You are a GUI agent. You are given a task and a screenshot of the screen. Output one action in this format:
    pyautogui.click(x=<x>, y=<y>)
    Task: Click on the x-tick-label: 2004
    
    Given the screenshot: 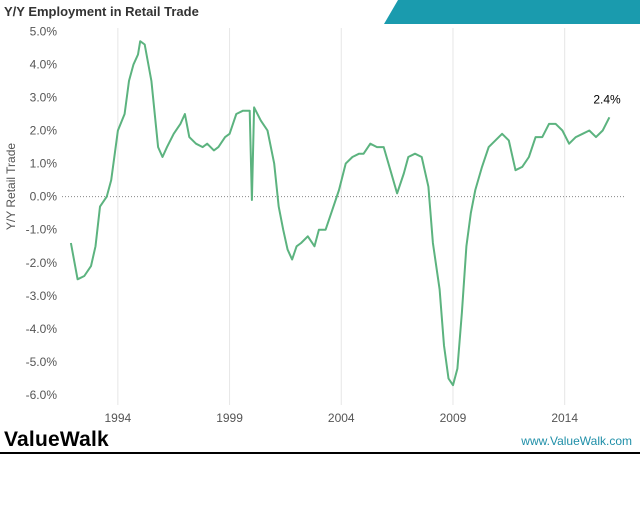 What is the action you would take?
    pyautogui.click(x=341, y=418)
    